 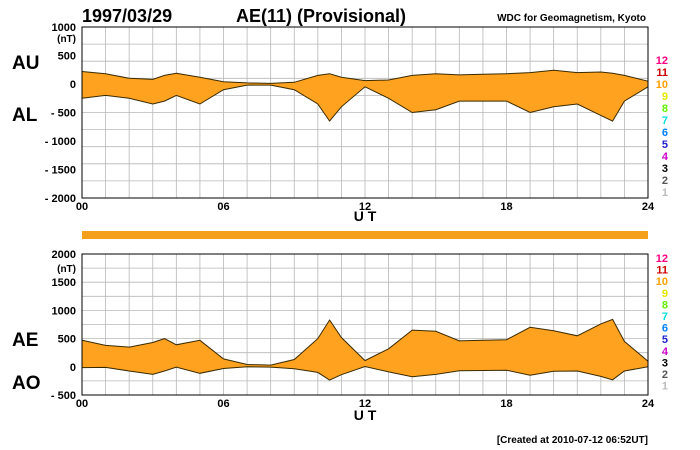 I want to click on series-label-ae: AE, so click(x=25, y=340).